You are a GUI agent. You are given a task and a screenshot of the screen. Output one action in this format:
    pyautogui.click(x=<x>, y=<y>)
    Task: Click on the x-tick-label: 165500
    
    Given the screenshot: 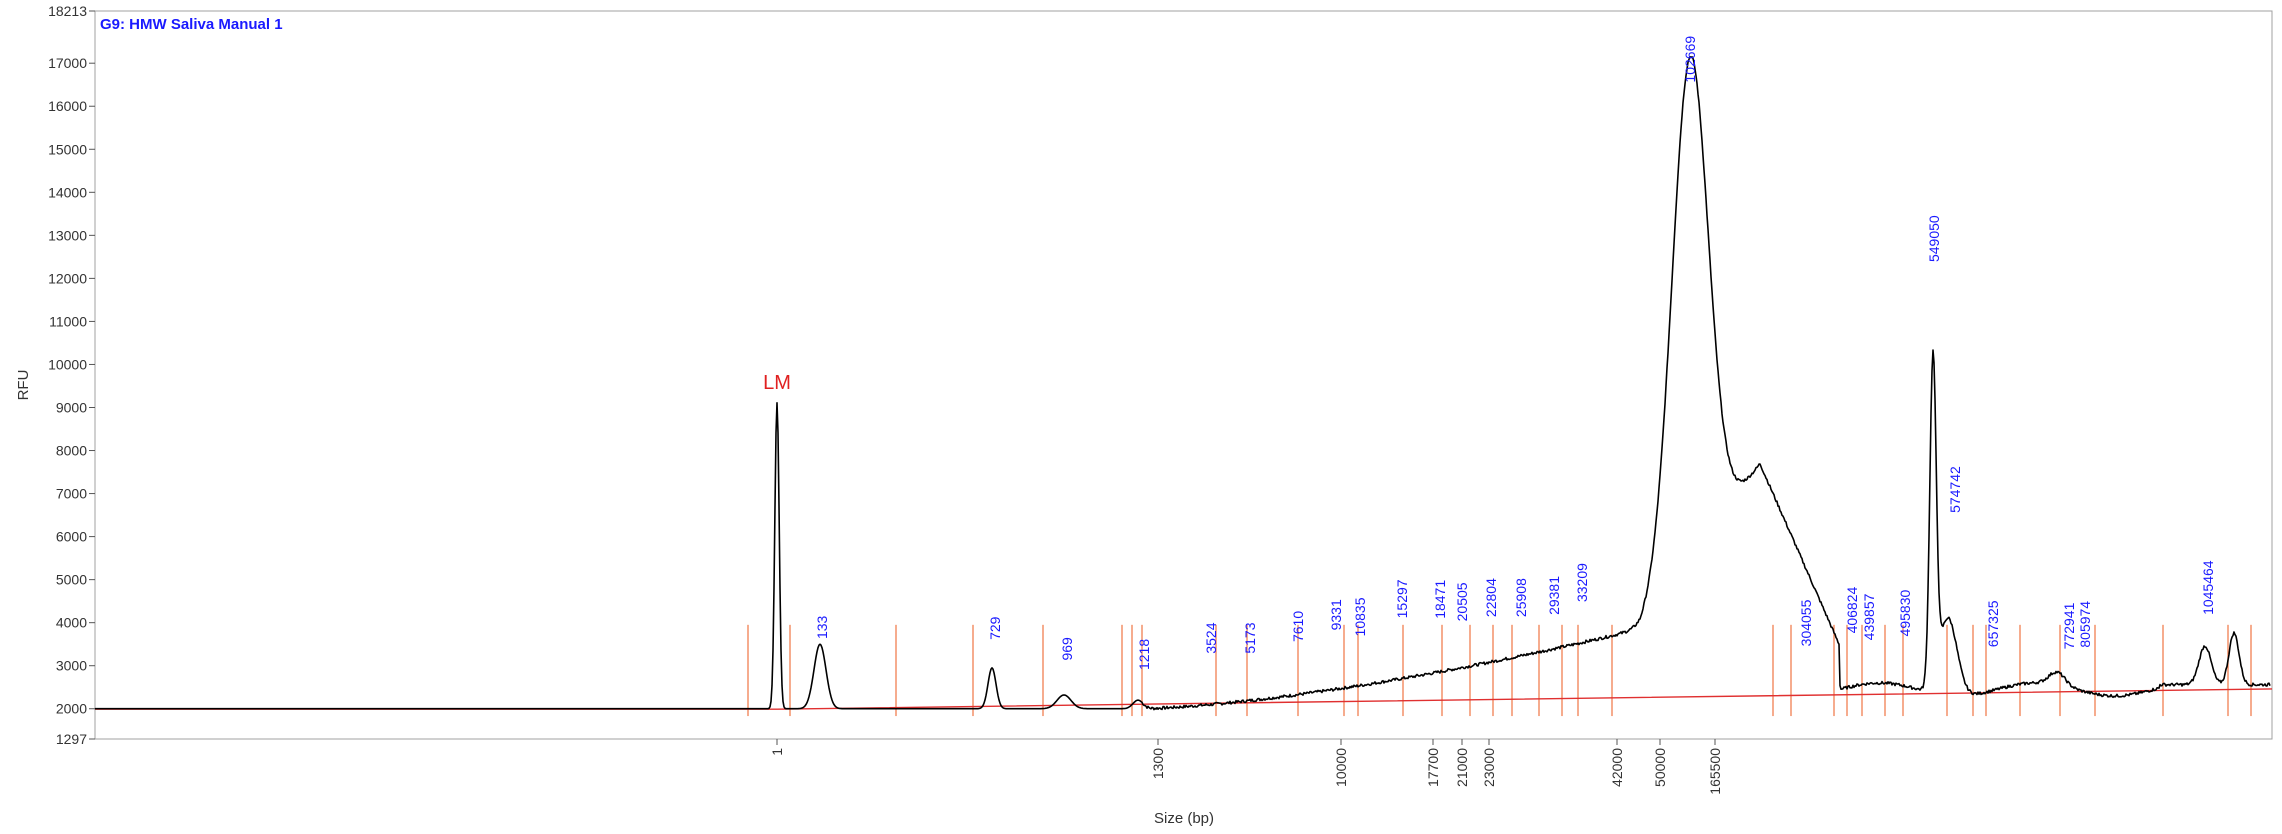 What is the action you would take?
    pyautogui.click(x=1715, y=771)
    